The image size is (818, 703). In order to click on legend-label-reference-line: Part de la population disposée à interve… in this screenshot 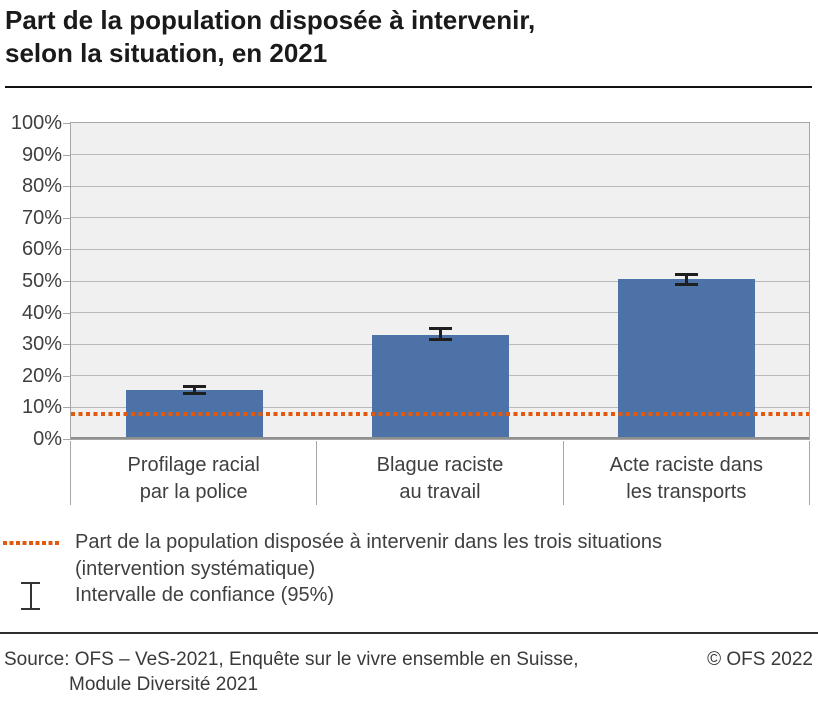, I will do `click(369, 555)`.